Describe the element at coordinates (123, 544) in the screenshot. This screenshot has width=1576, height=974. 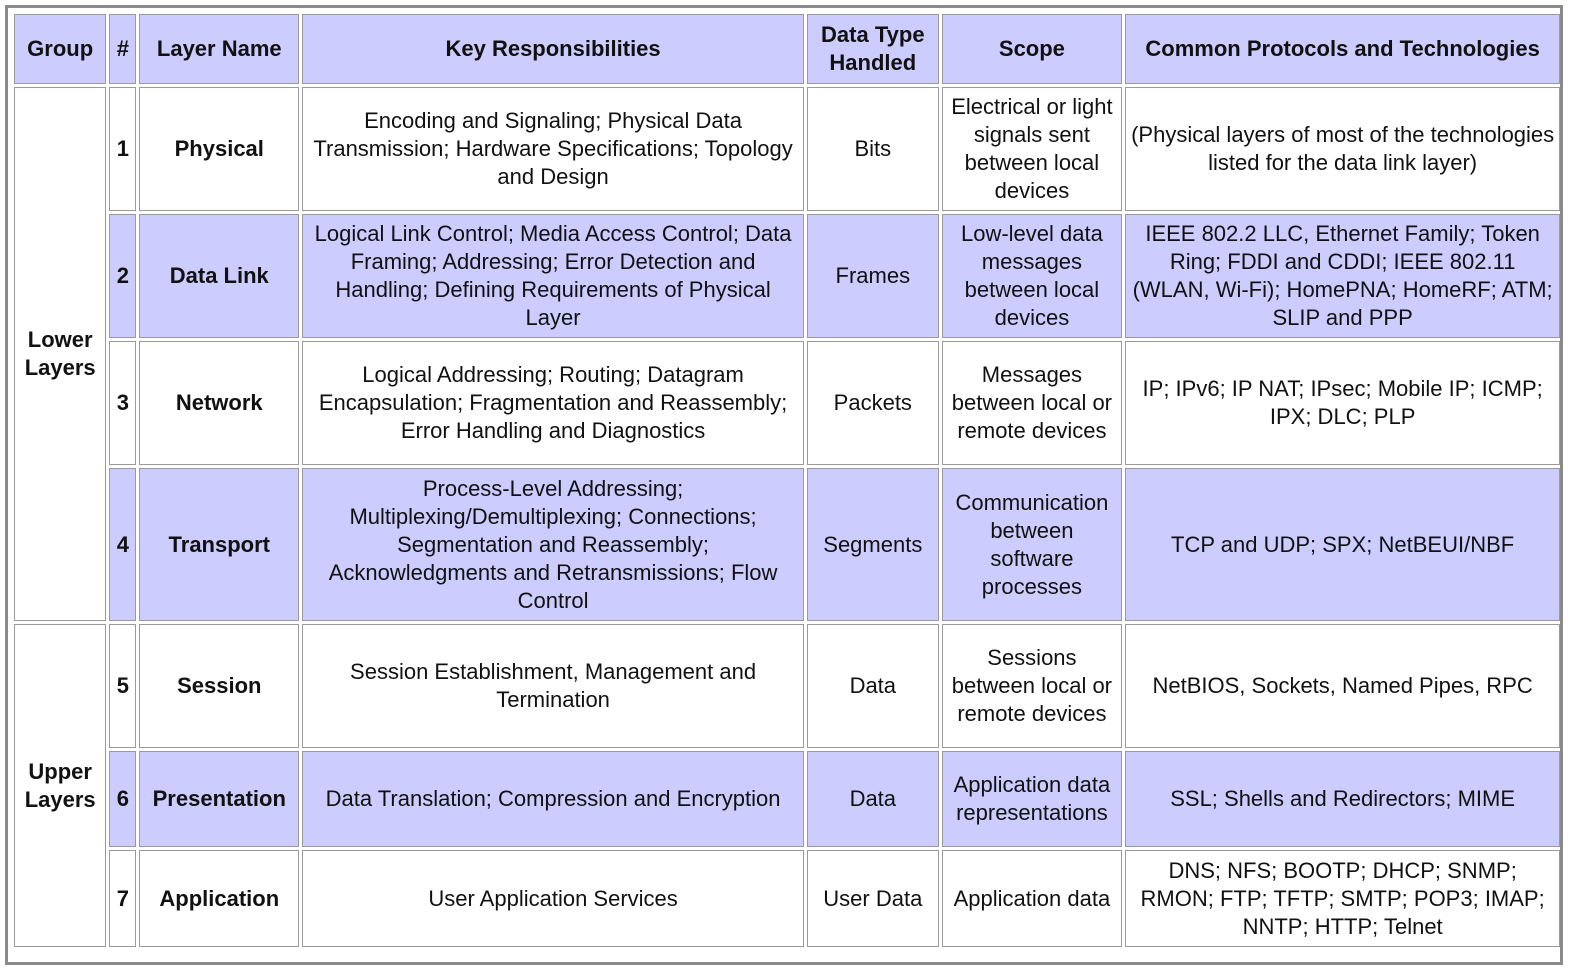
I see `num-cell: 4` at that location.